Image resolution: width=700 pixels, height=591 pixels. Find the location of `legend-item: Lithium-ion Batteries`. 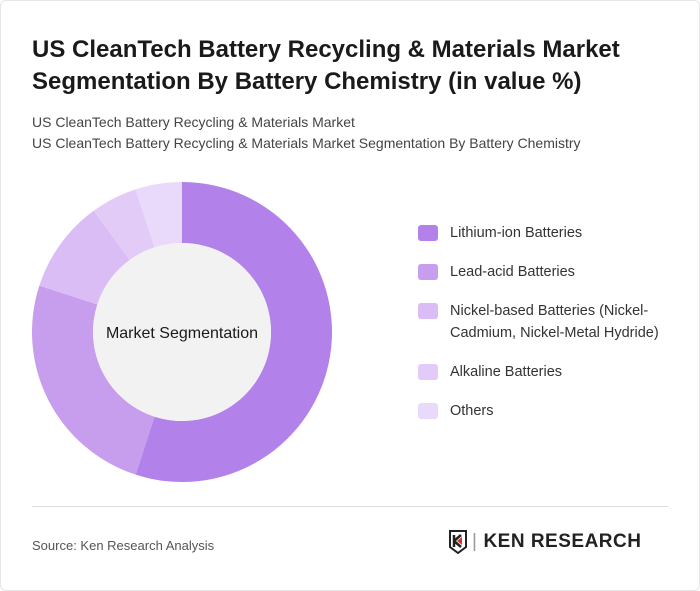

legend-item: Lithium-ion Batteries is located at coordinates (548, 233).